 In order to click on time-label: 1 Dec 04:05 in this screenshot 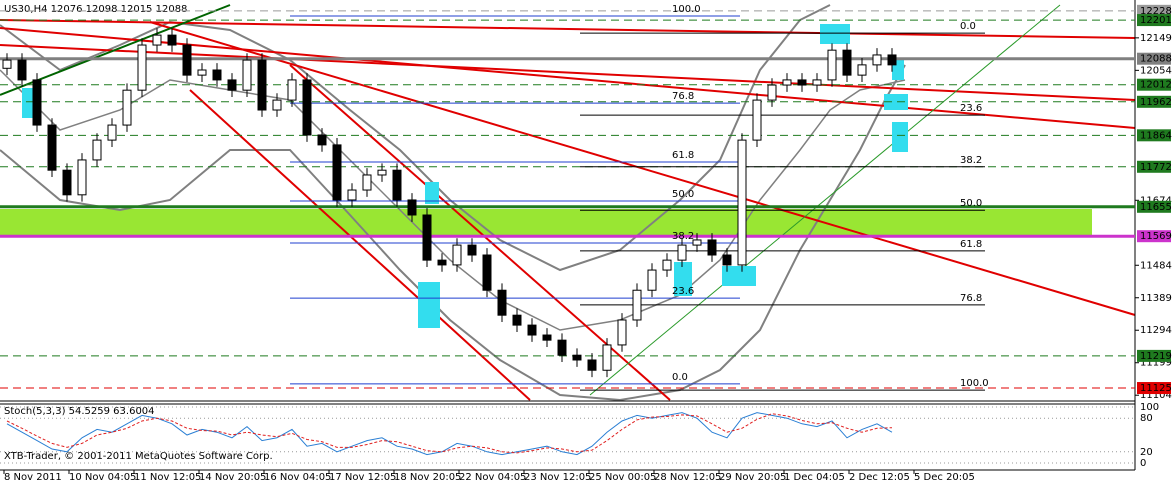, I will do `click(814, 477)`.